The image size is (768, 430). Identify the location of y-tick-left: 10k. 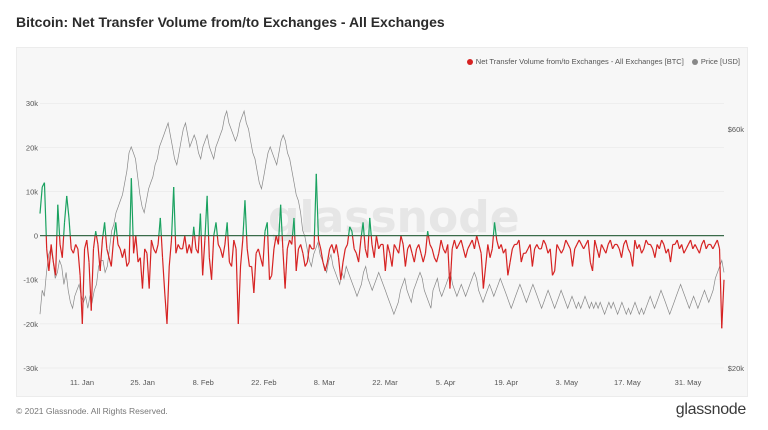
(32, 191).